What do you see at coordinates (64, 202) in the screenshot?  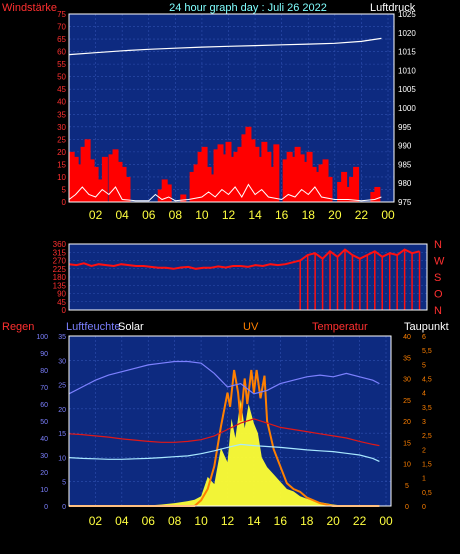 I see `left-tick-label: 0` at bounding box center [64, 202].